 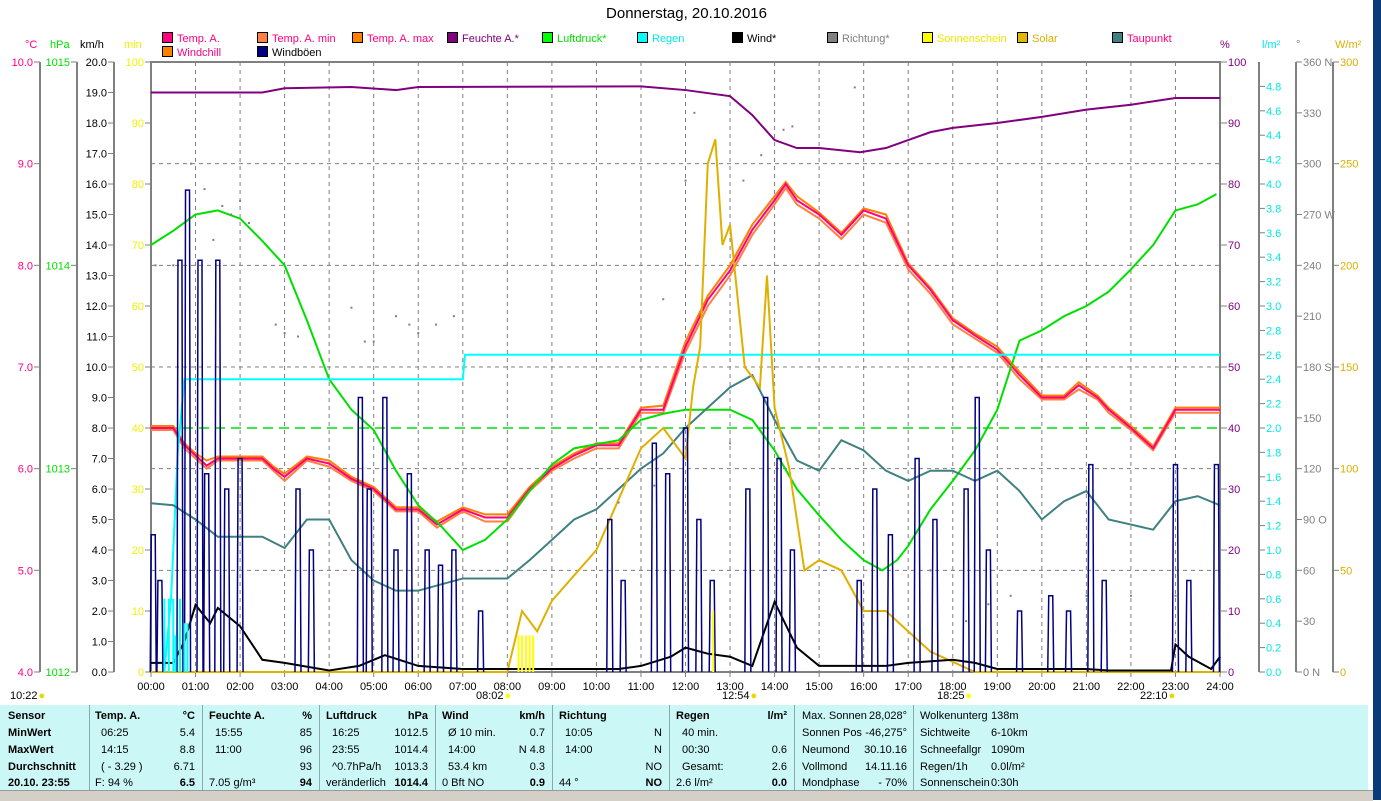 What do you see at coordinates (25, 165) in the screenshot?
I see `y-tick-label-temp: 9.0` at bounding box center [25, 165].